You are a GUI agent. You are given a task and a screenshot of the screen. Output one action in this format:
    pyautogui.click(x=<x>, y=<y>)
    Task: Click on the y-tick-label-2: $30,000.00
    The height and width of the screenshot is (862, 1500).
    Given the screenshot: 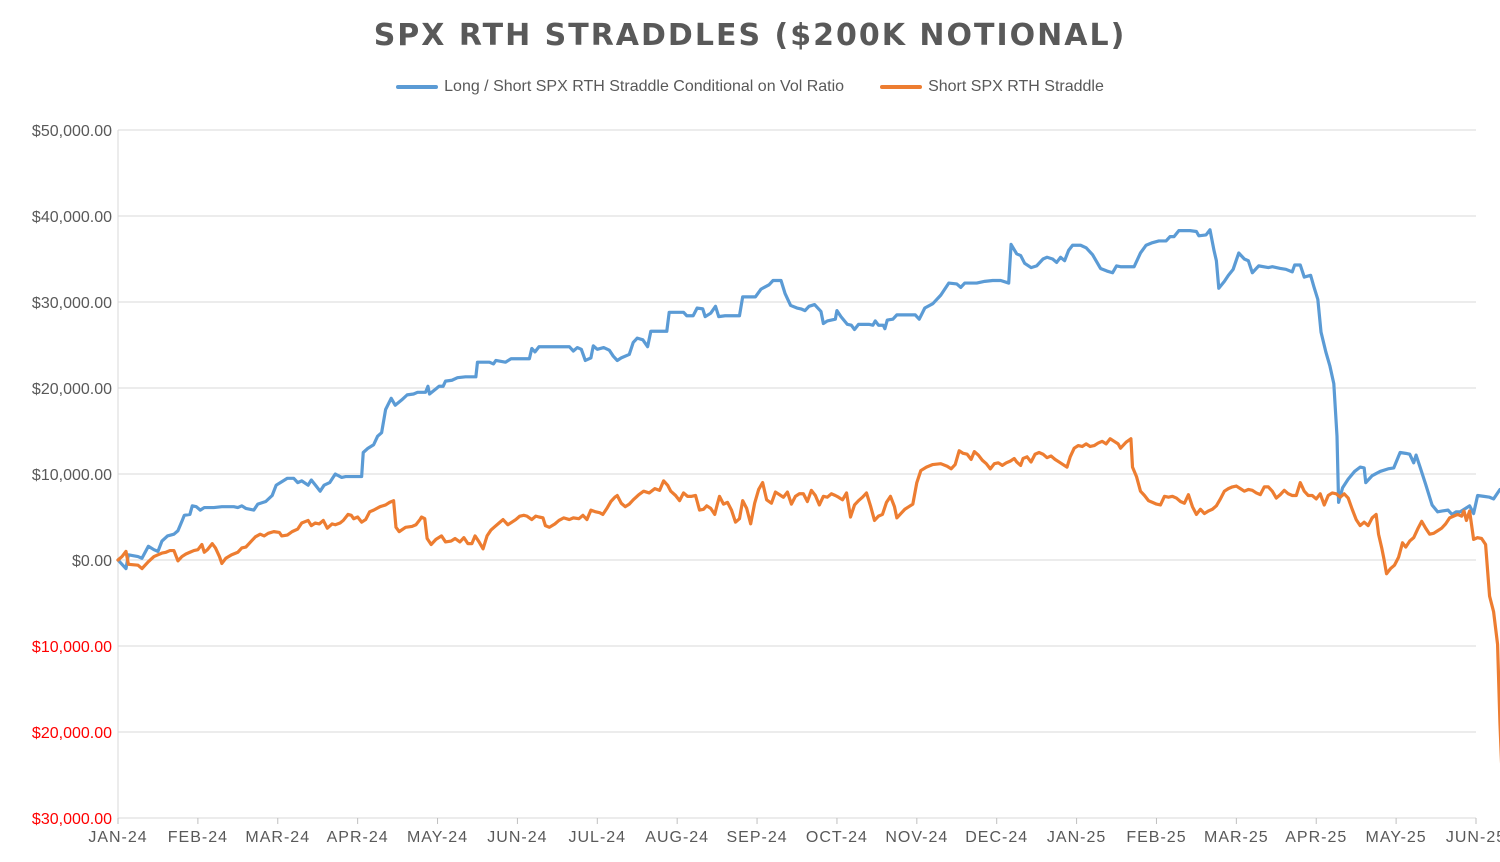 What is the action you would take?
    pyautogui.click(x=72, y=303)
    